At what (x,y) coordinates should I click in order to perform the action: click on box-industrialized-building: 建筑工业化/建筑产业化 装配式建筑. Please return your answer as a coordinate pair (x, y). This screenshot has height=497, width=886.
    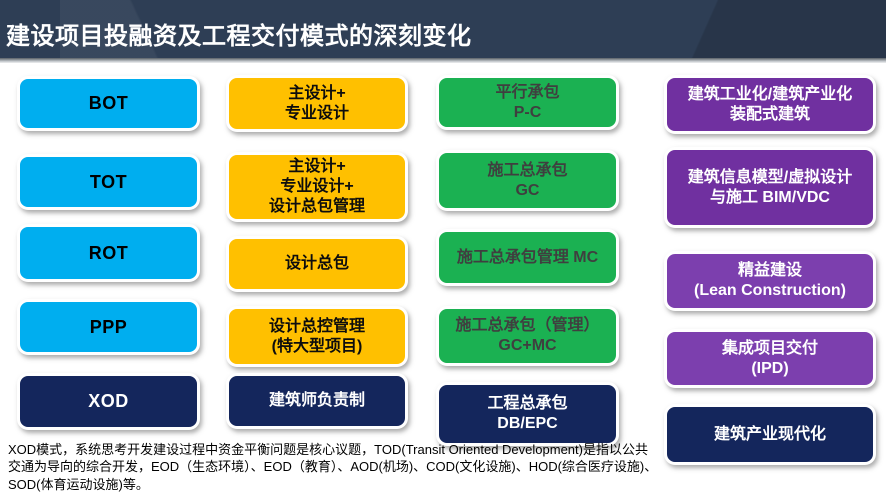
    Looking at the image, I should click on (770, 104).